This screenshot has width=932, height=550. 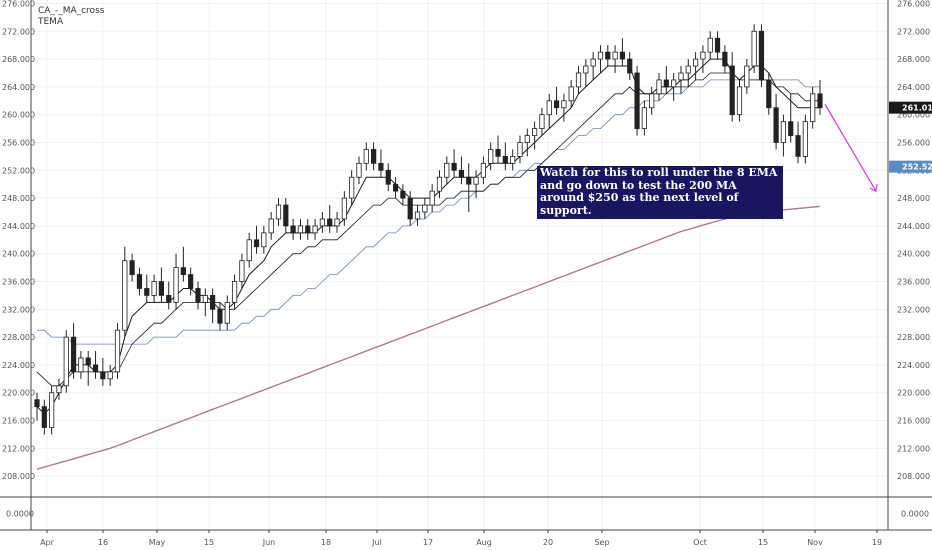 What do you see at coordinates (18, 59) in the screenshot?
I see `y-tick-label-left: 268.000` at bounding box center [18, 59].